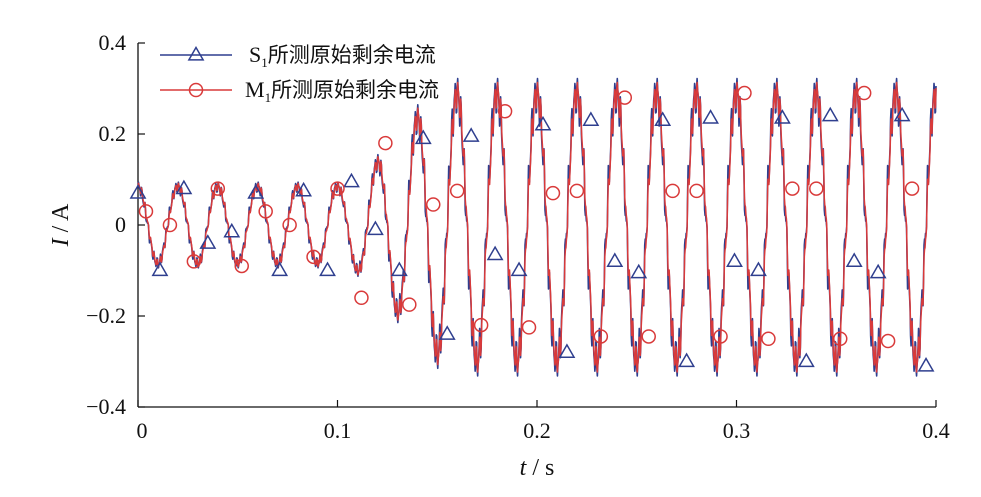  Describe the element at coordinates (142, 430) in the screenshot. I see `x-tick-label: 0` at that location.